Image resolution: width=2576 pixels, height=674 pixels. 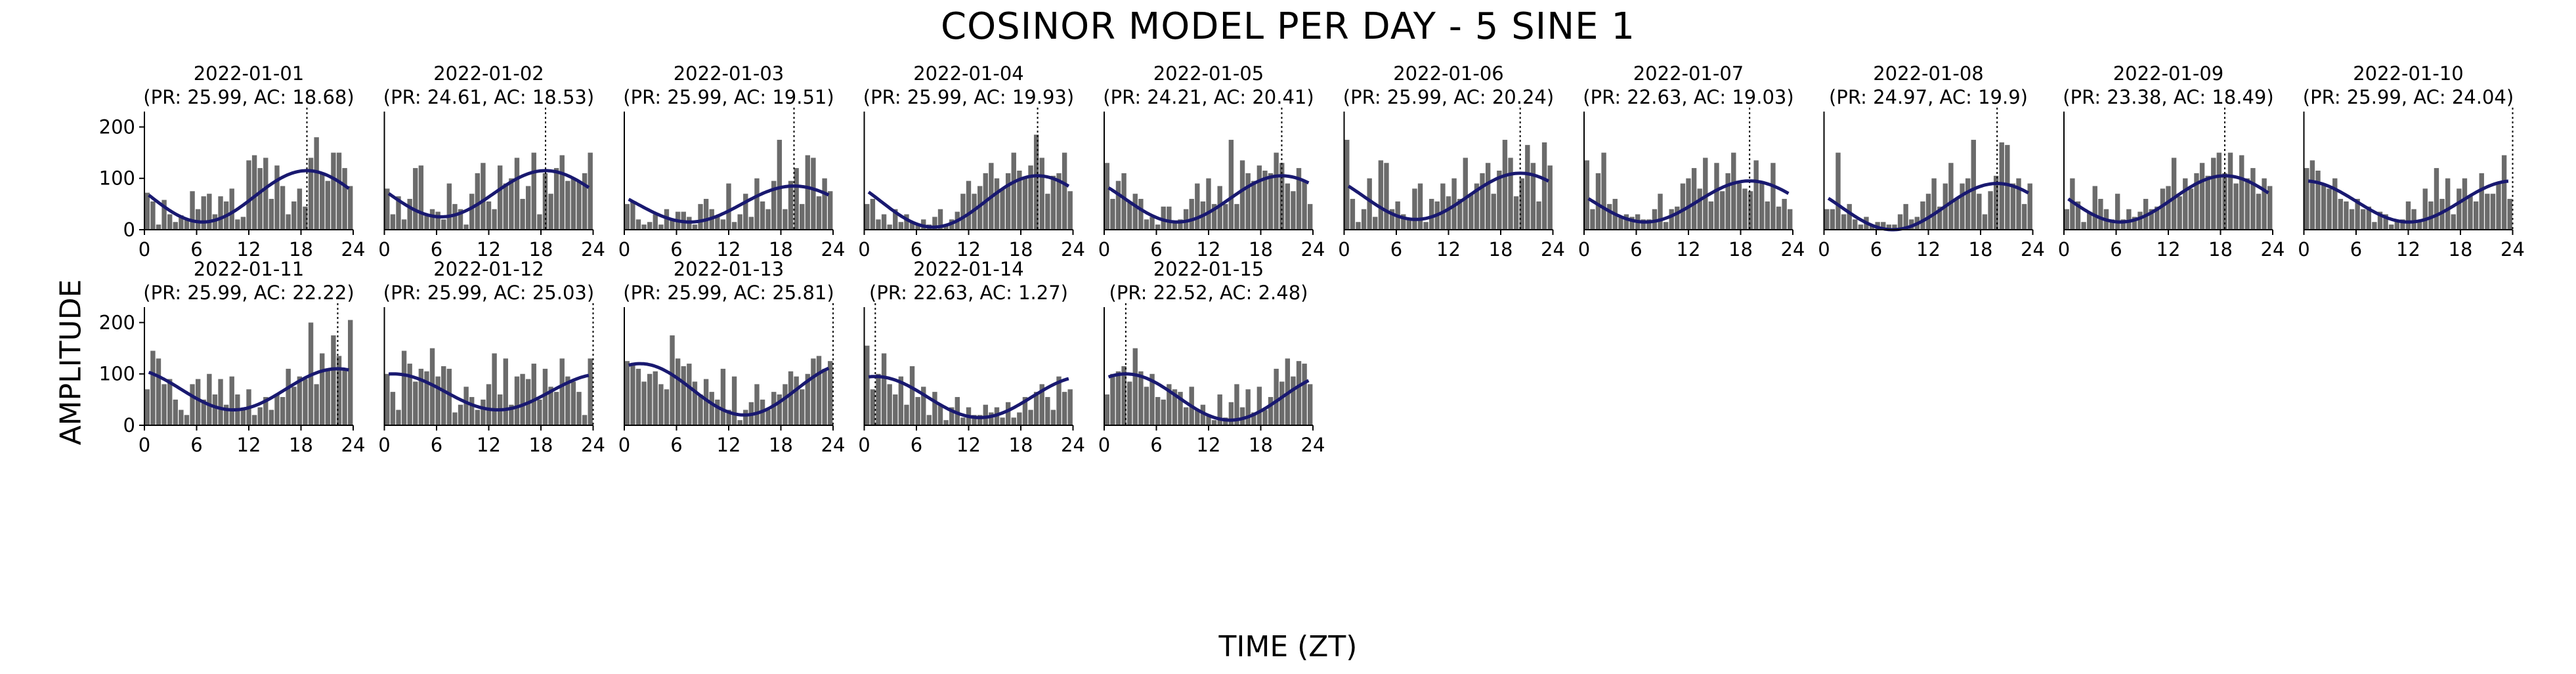 I want to click on subplot-title: 2022-01-07, so click(x=1688, y=73).